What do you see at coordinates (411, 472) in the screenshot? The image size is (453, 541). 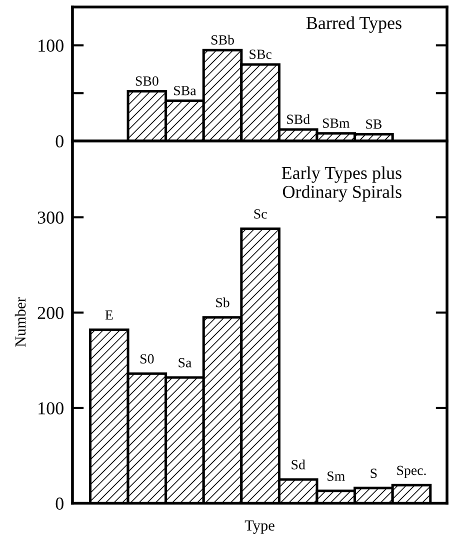 I see `category-label: Spec.` at bounding box center [411, 472].